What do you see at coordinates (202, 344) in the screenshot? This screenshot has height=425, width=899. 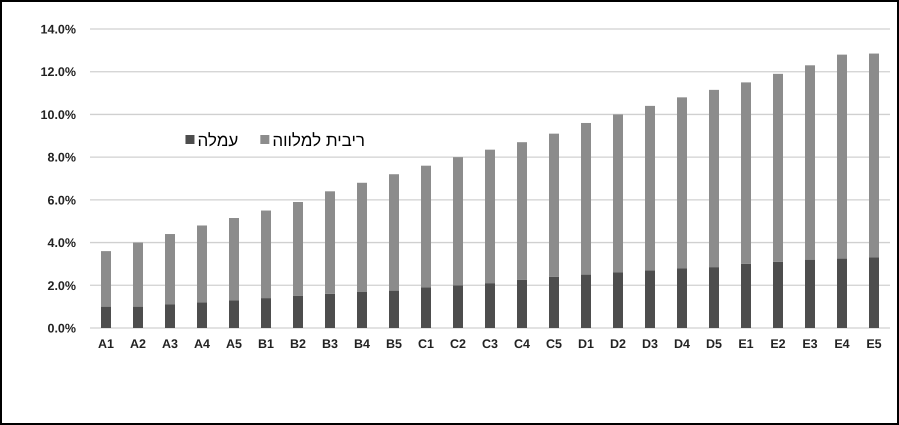 I see `x-tick-label: A4` at bounding box center [202, 344].